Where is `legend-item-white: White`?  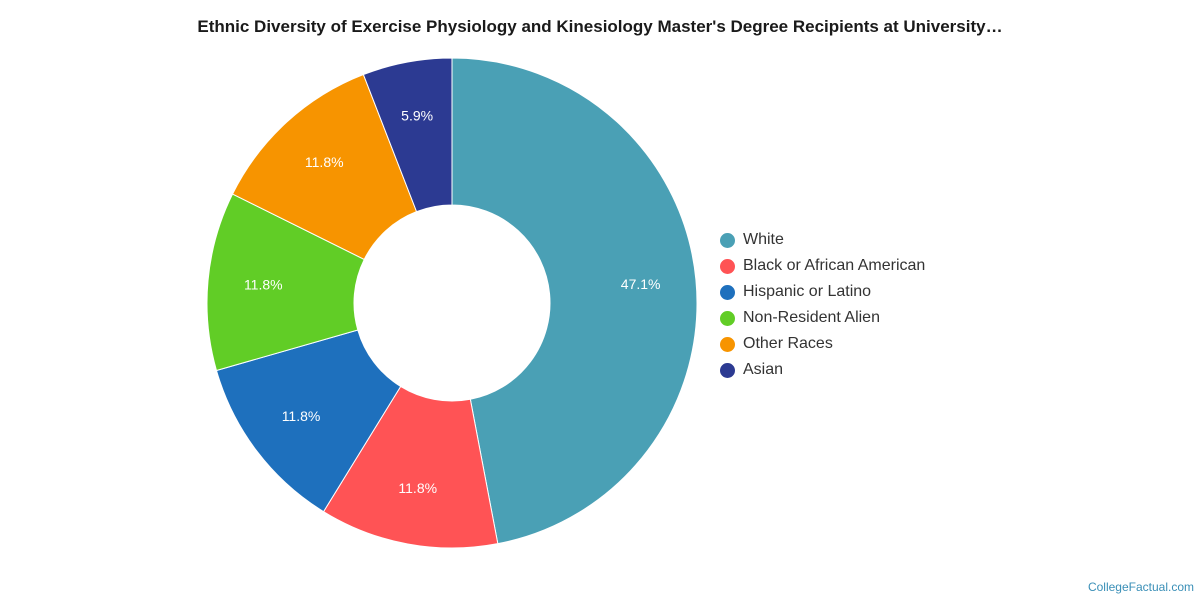
legend-item-white: White is located at coordinates (822, 240).